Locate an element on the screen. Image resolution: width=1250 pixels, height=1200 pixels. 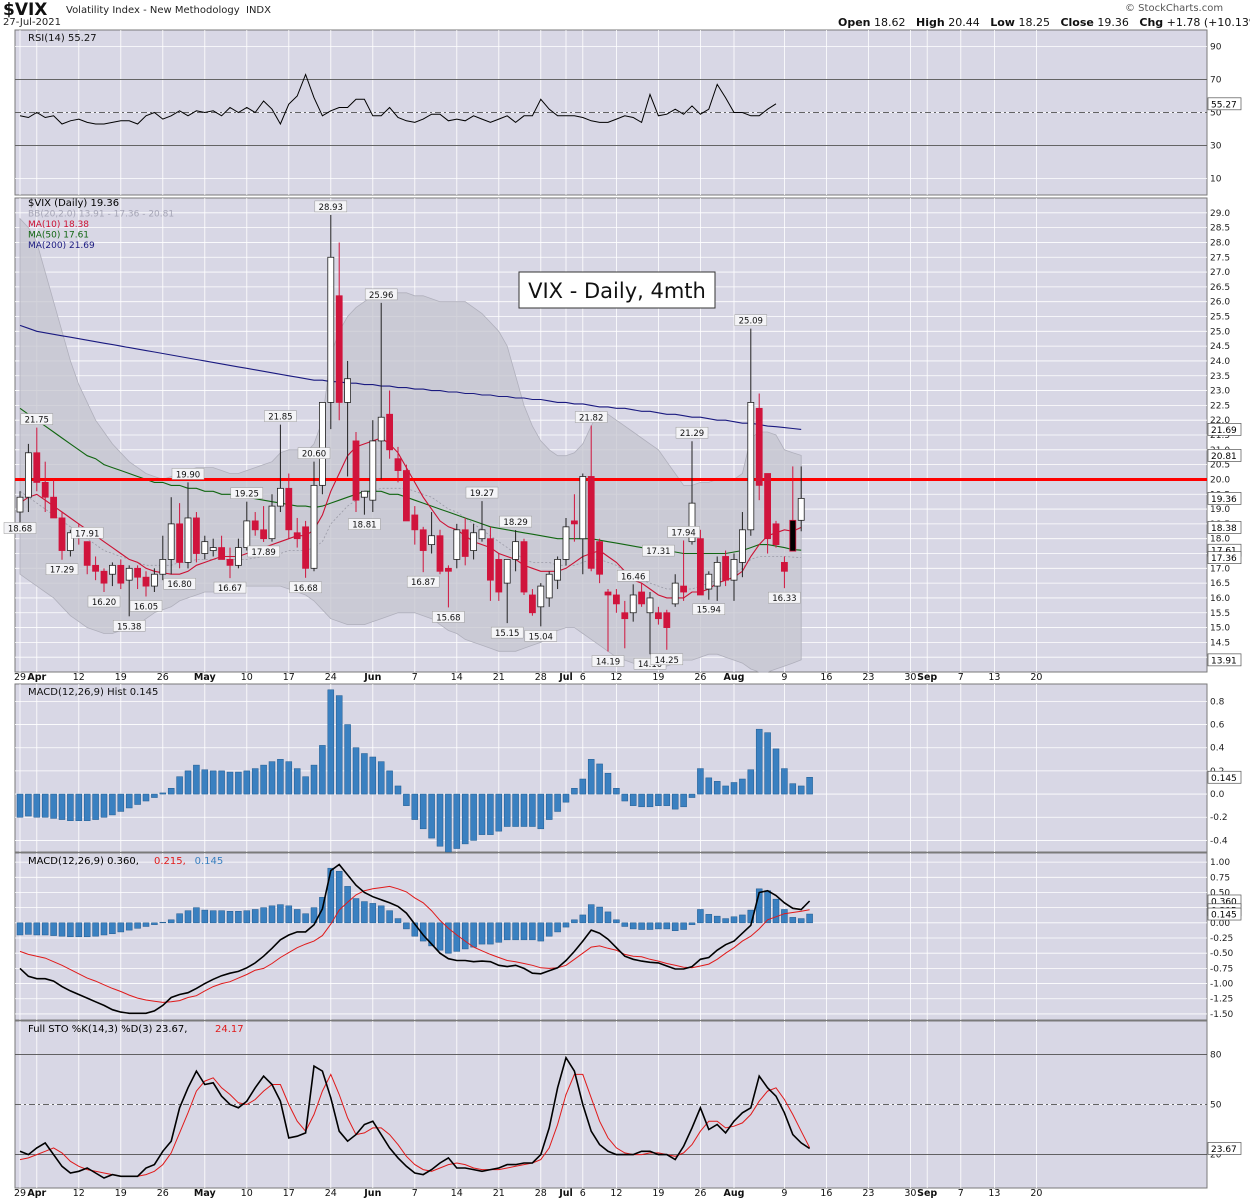
price-right-label: 20.81 is located at coordinates (1224, 457).